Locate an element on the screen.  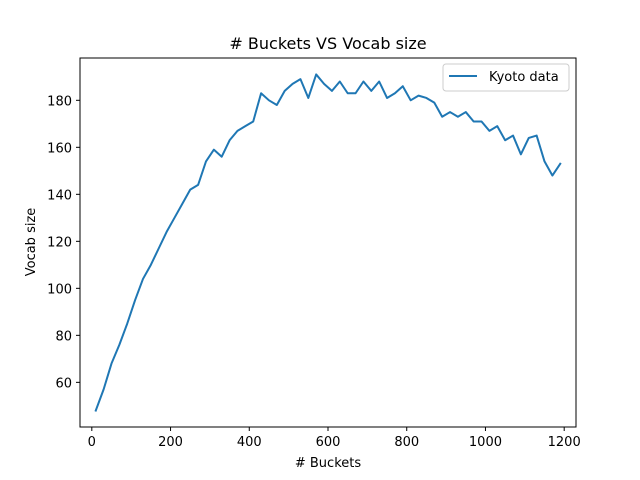
y-tick-label: 120 is located at coordinates (59, 242).